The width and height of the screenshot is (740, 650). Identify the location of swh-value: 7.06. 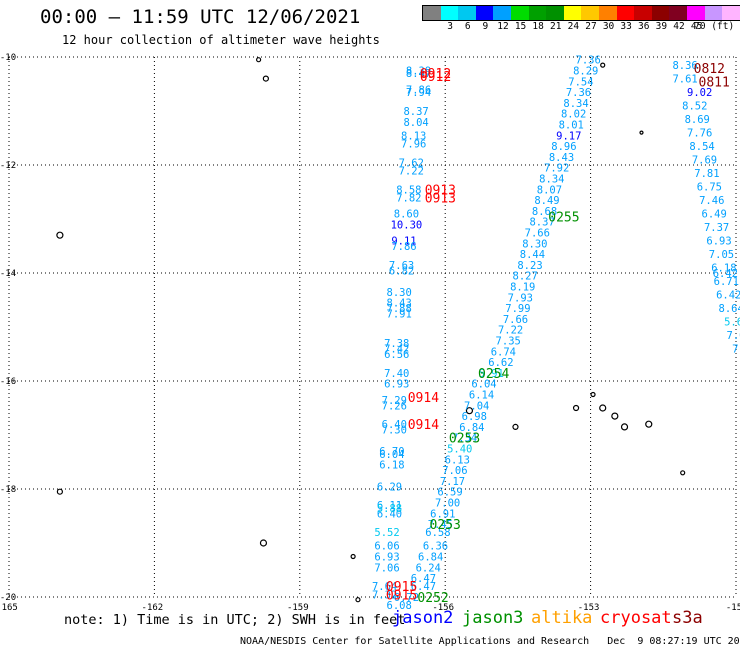
(386, 568).